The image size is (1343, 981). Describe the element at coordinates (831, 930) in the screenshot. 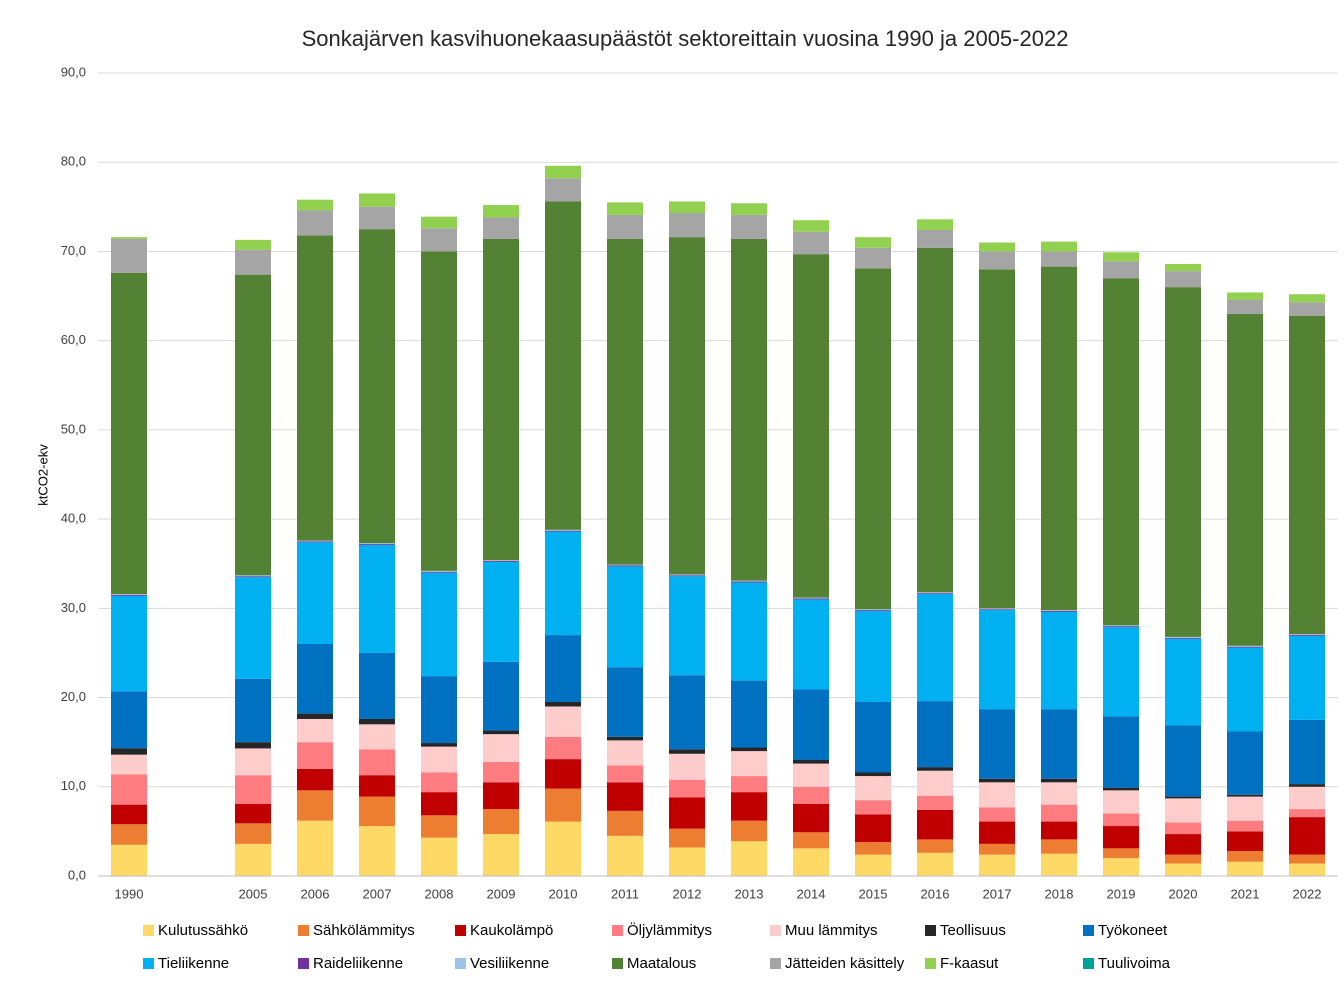

I see `legend-label: Muu lämmitys` at that location.